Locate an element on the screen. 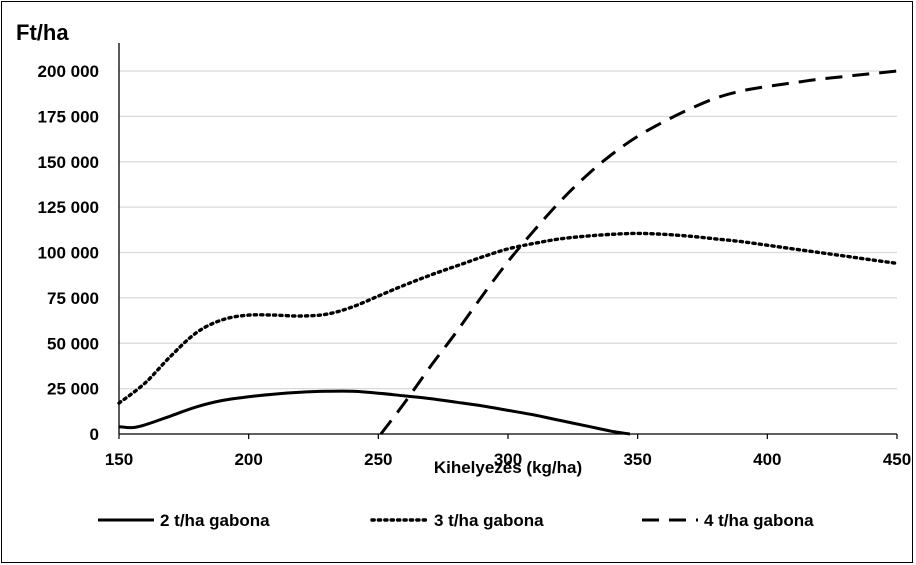  x-tick-label: 350 is located at coordinates (637, 459).